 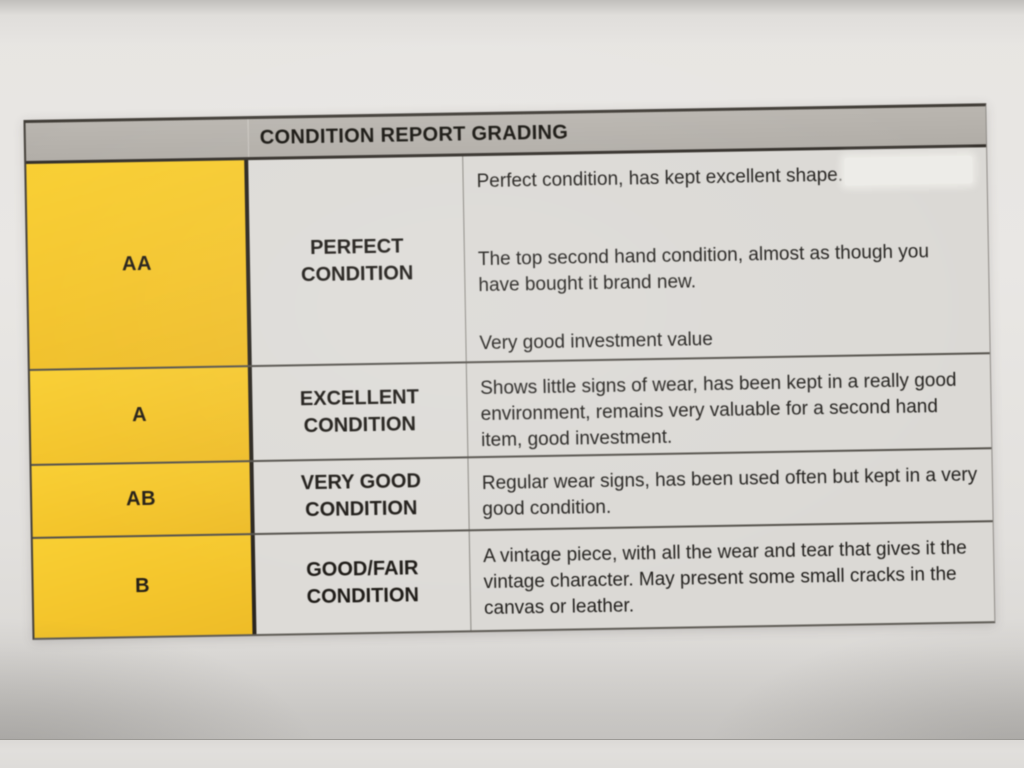 I want to click on description-paragraph: Very good investment value, so click(x=596, y=342).